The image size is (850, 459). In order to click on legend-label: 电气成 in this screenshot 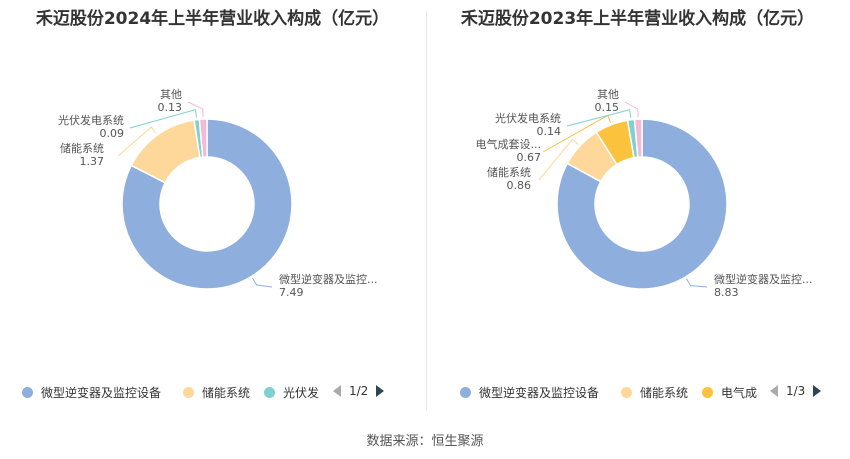, I will do `click(739, 393)`.